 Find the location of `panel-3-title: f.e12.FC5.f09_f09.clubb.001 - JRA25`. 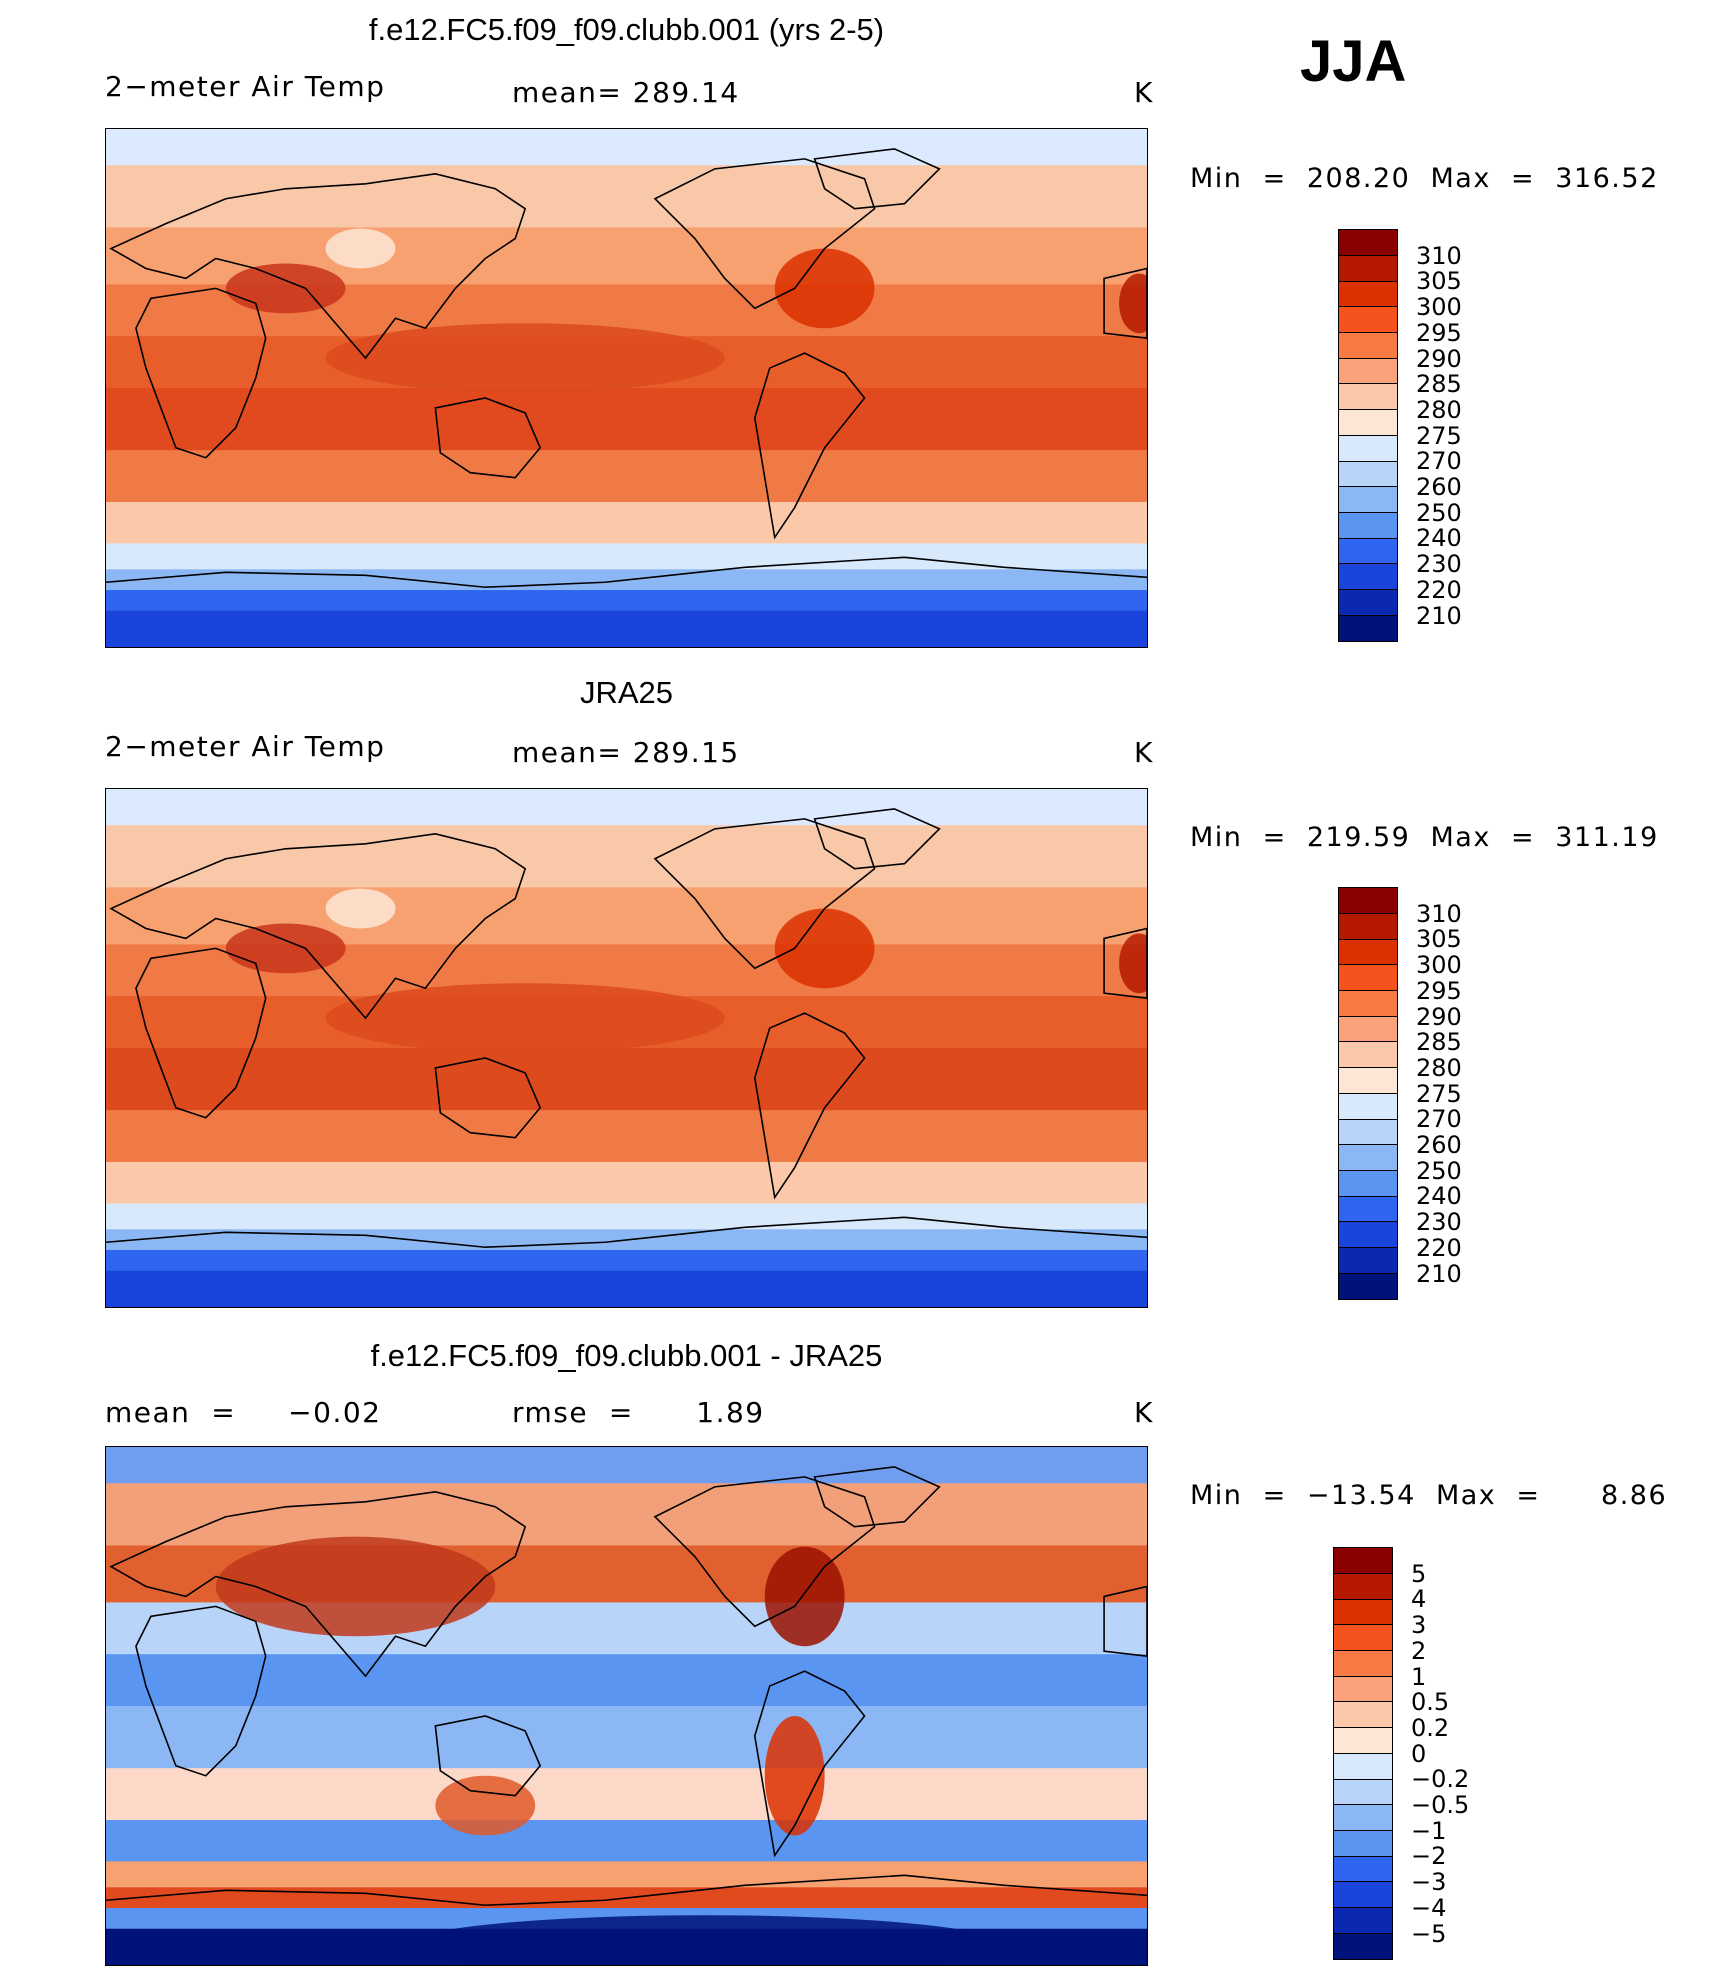

panel-3-title: f.e12.FC5.f09_f09.clubb.001 - JRA25 is located at coordinates (626, 1355).